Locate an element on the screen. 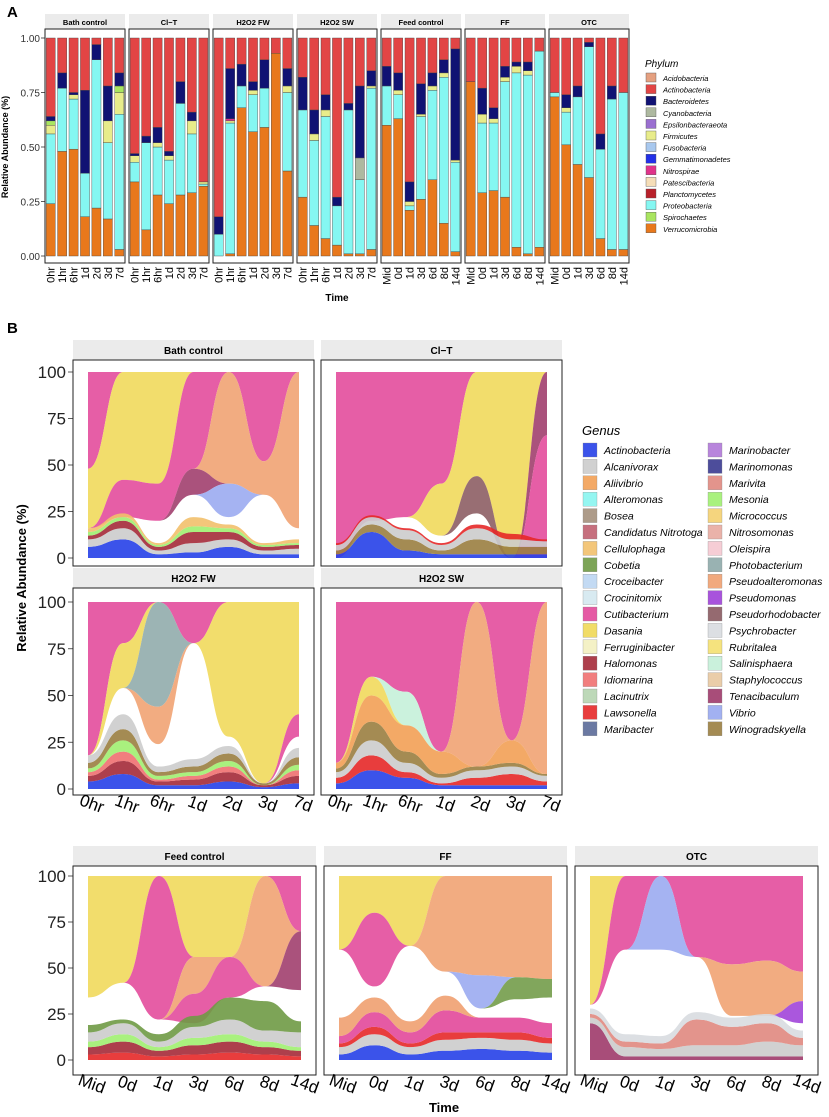 Image resolution: width=829 pixels, height=1117 pixels. legend-label-mesonia: Mesonia is located at coordinates (749, 500).